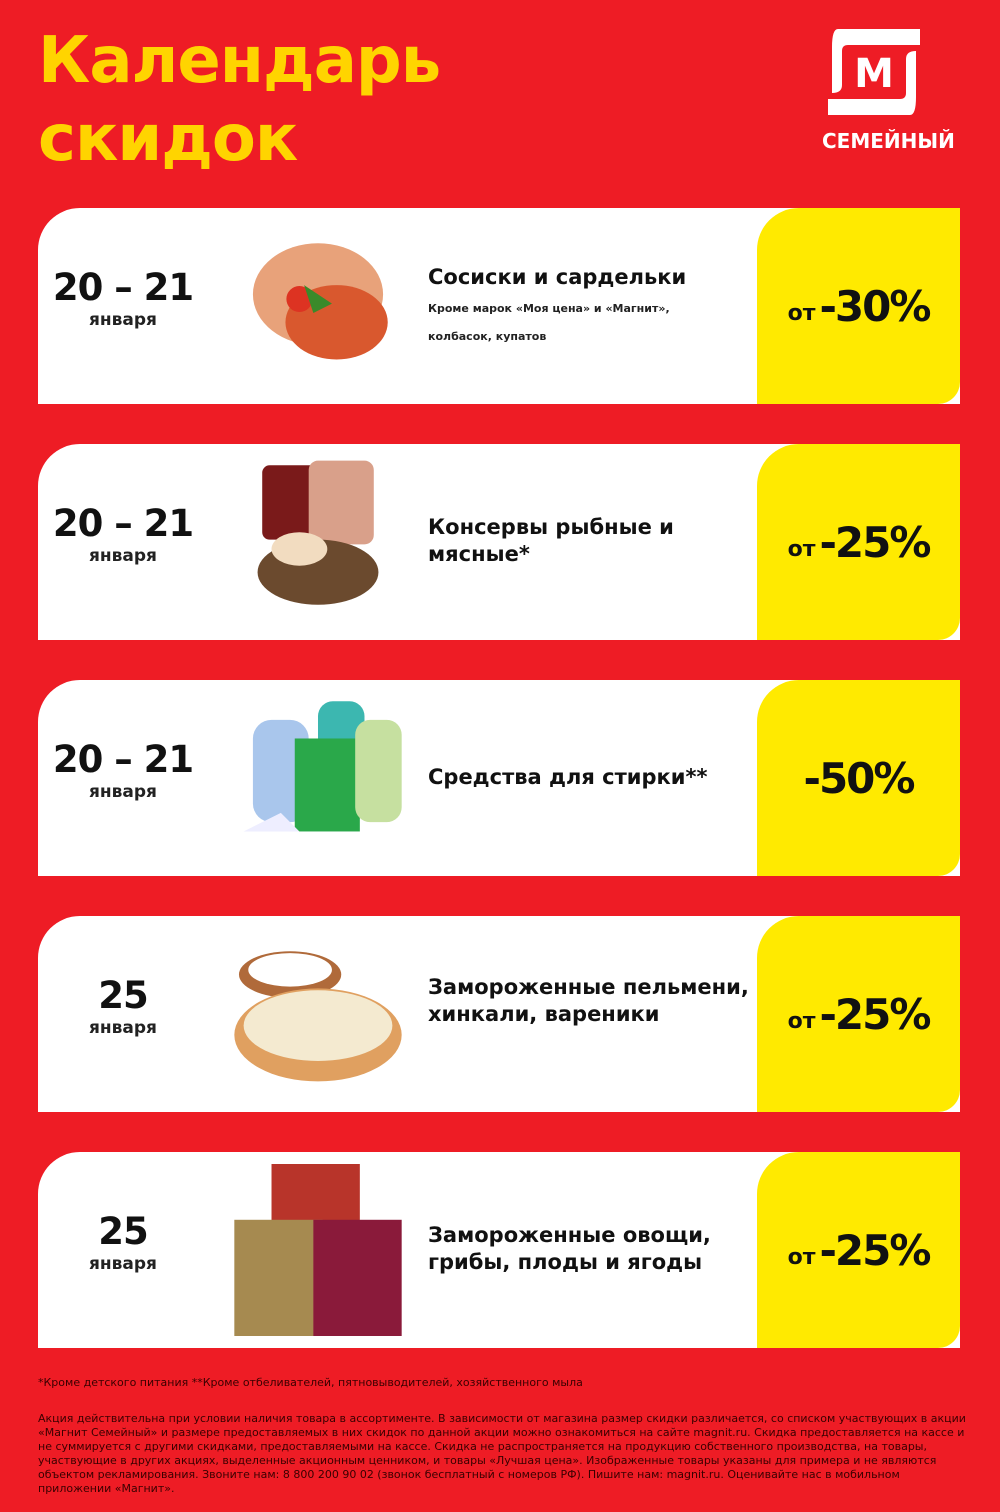 This screenshot has width=1000, height=1512. What do you see at coordinates (569, 1248) in the screenshot?
I see `promo-title: Замороженные овощи, грибы, плоды и ягоды` at bounding box center [569, 1248].